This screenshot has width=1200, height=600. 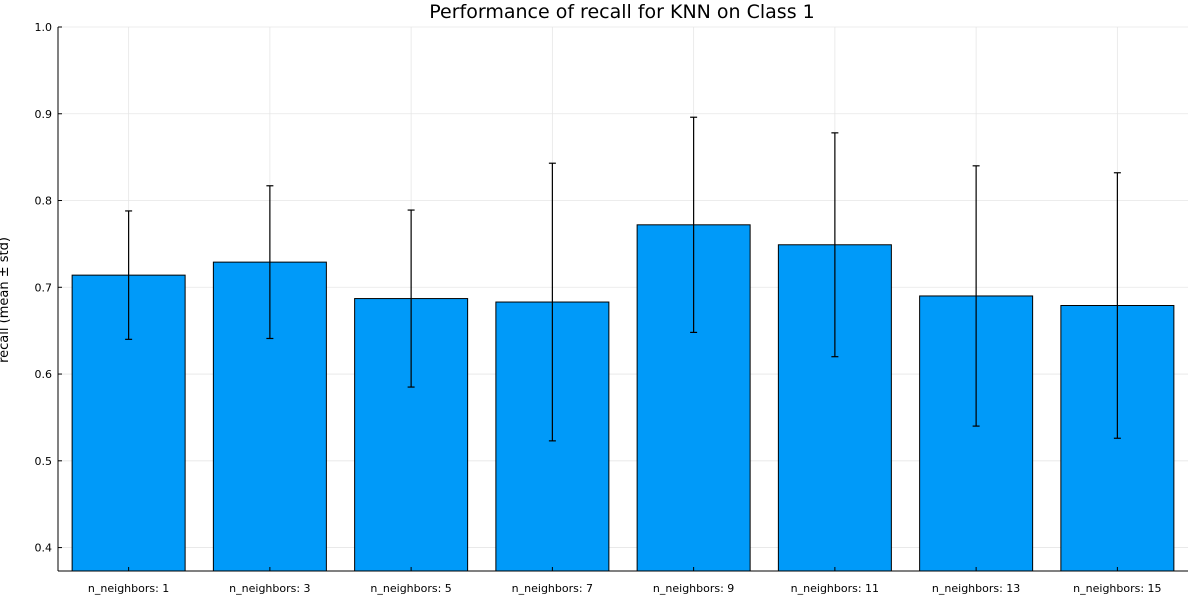 What do you see at coordinates (1117, 588) in the screenshot?
I see `x-tick-label: n_neighbors: 15` at bounding box center [1117, 588].